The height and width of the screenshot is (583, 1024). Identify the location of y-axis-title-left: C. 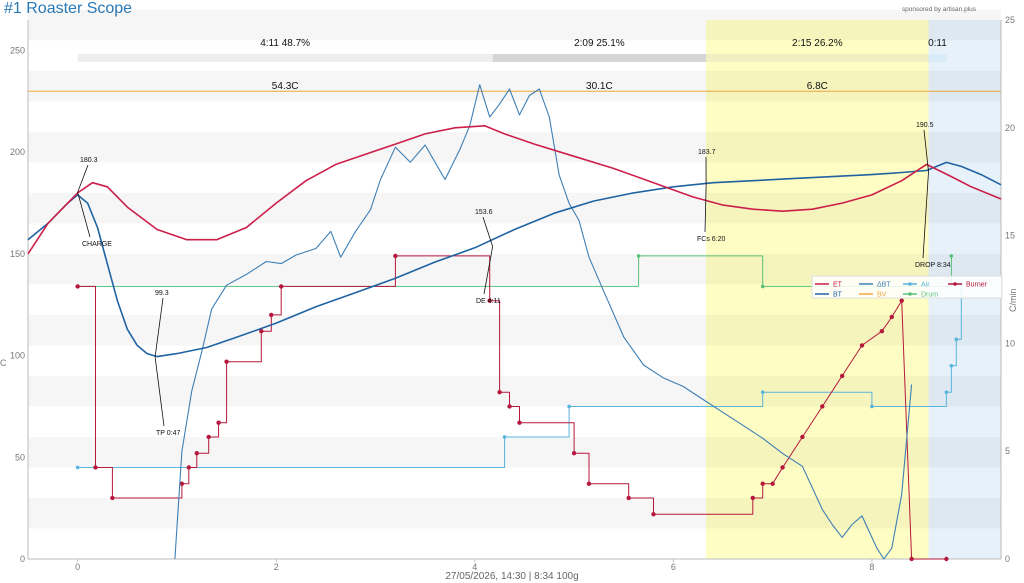
(3, 363).